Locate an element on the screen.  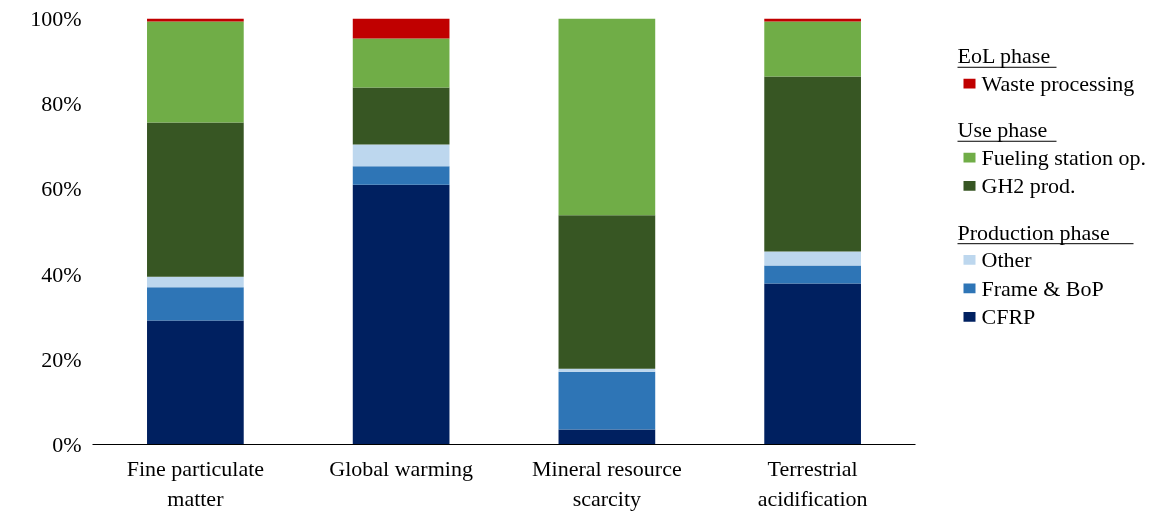
legend-label: Other is located at coordinates (1007, 260).